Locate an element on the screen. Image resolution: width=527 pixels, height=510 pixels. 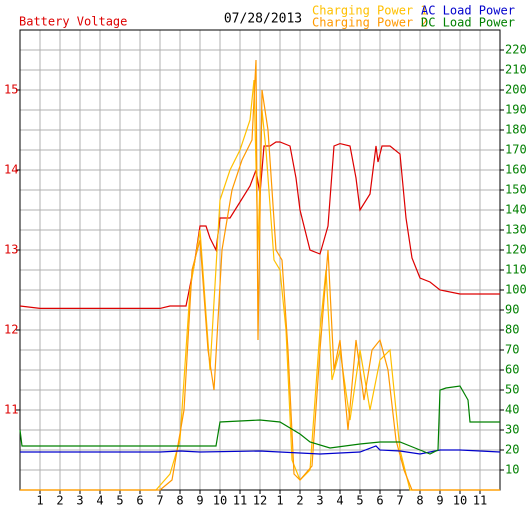
y2-tick-label: 130 is located at coordinates (516, 230).